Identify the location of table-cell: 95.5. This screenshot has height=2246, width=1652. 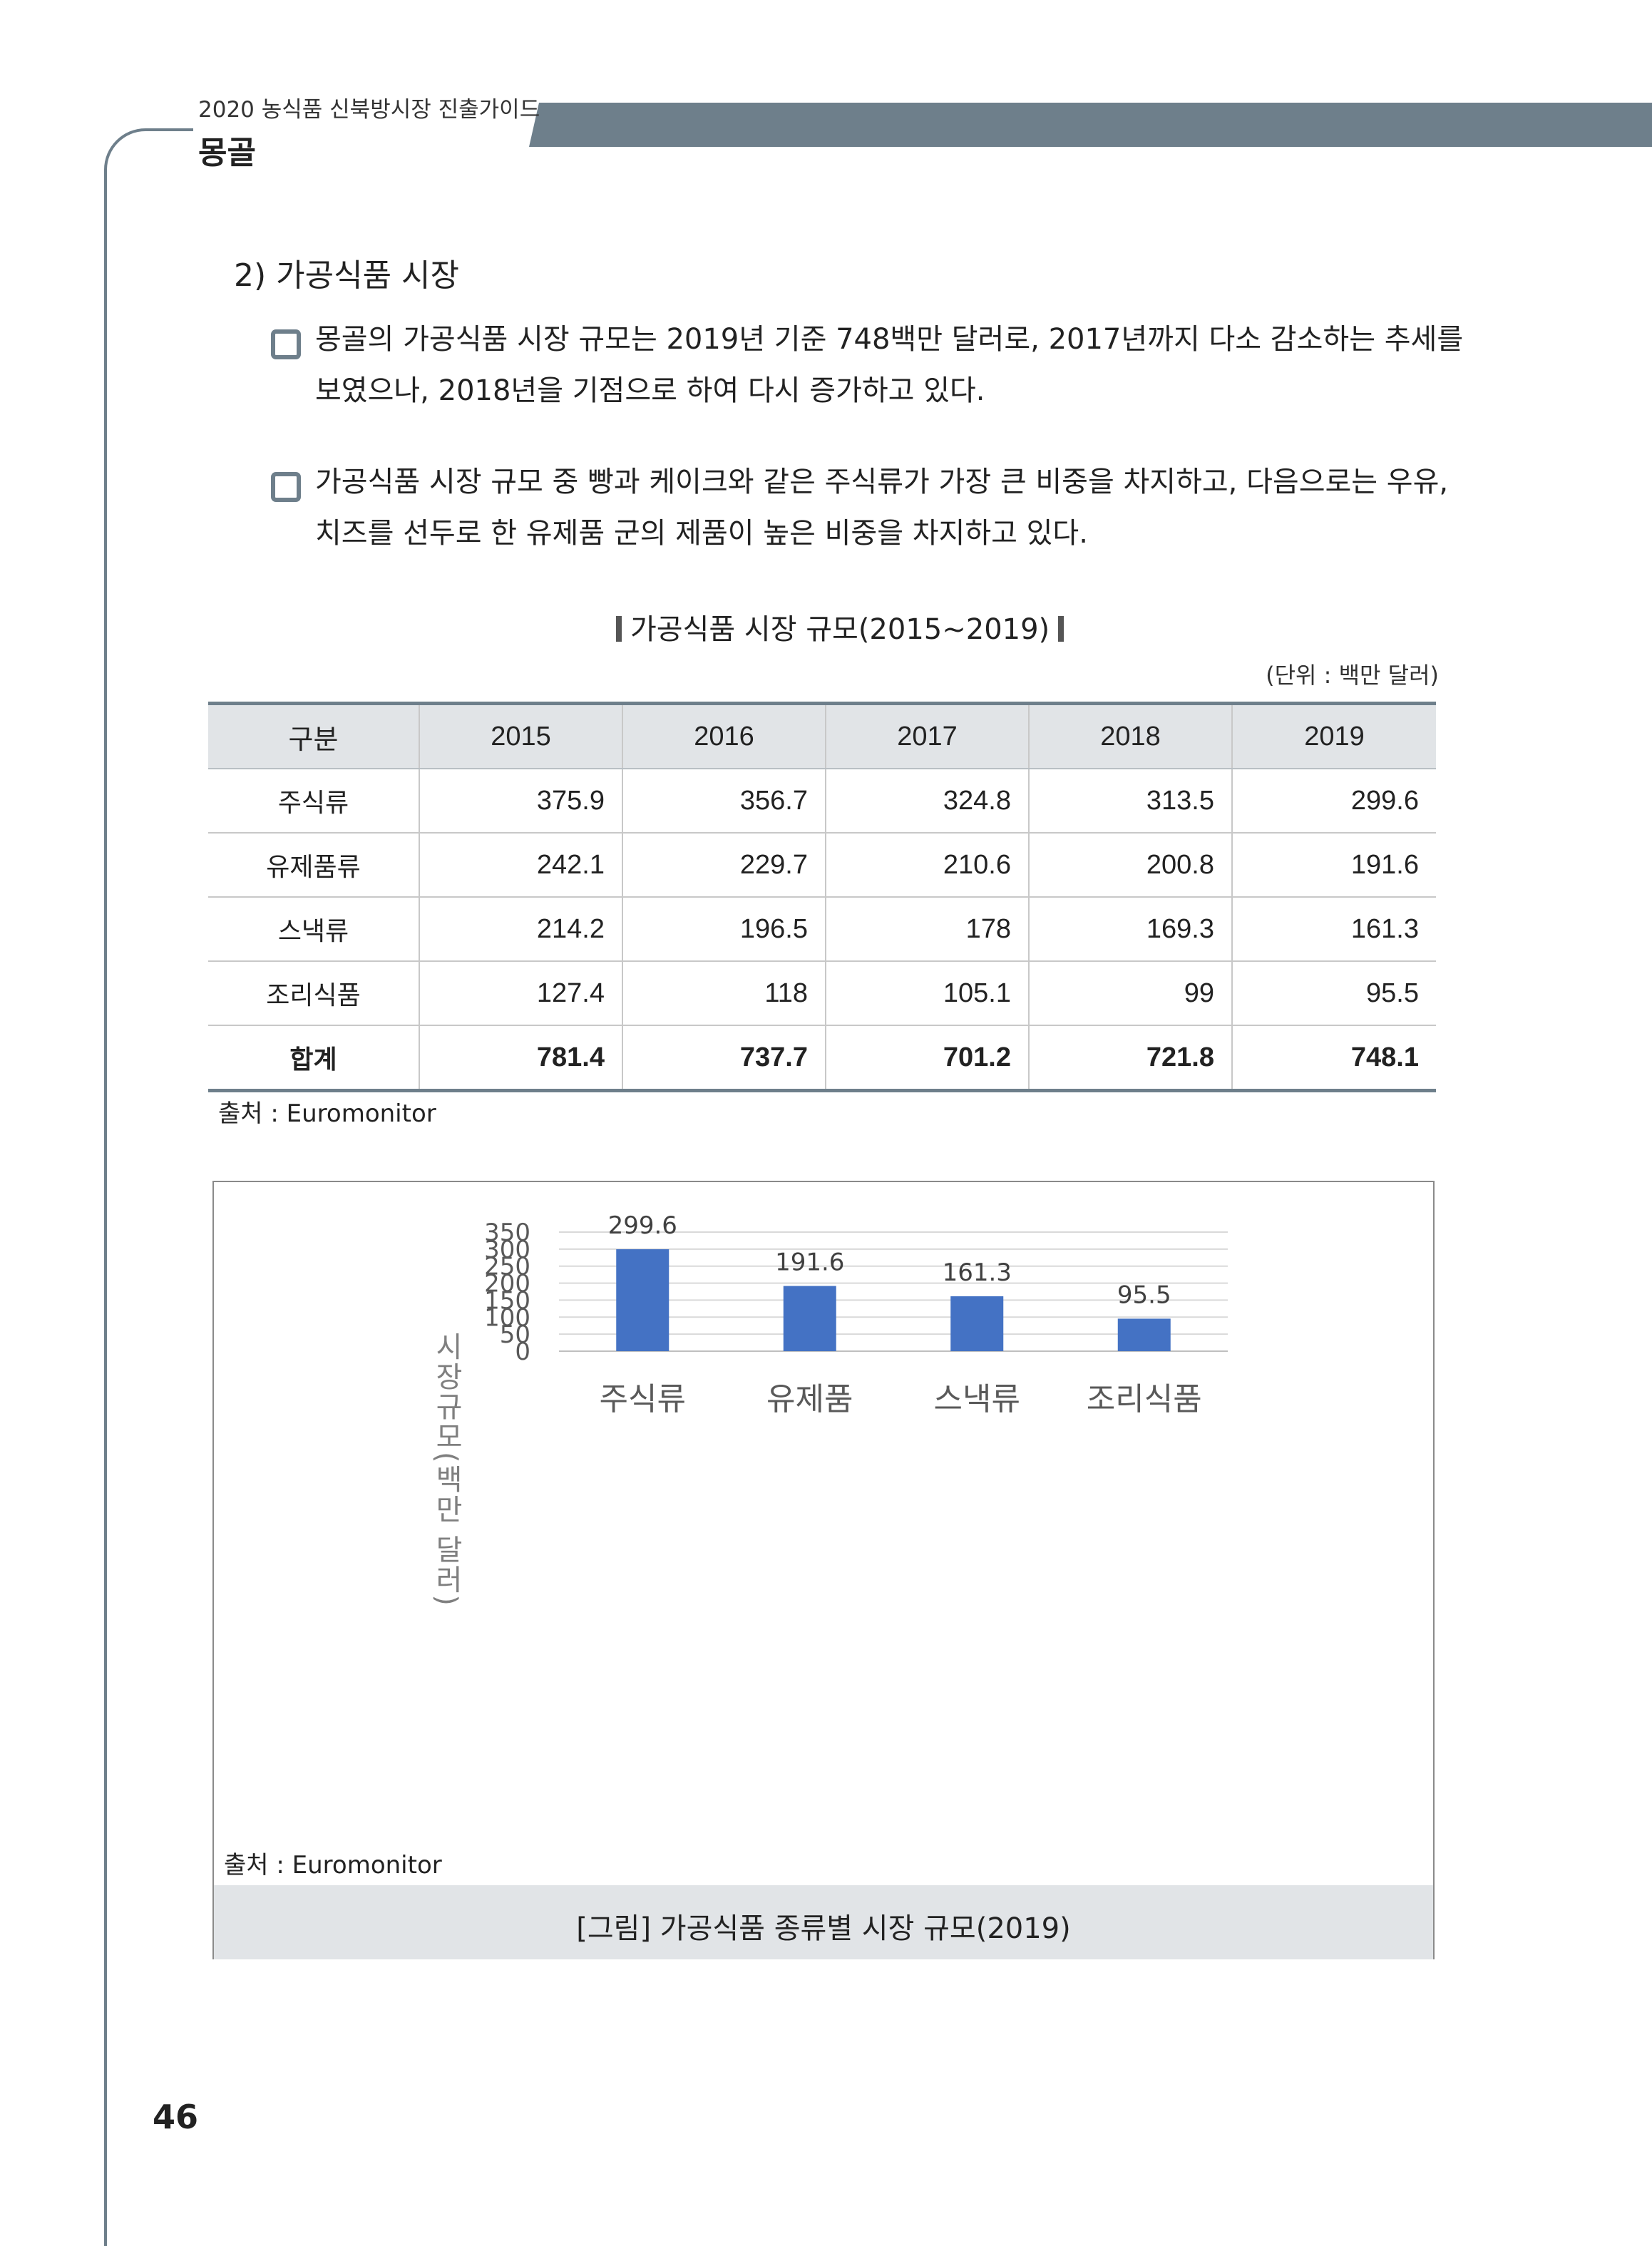
(1333, 994).